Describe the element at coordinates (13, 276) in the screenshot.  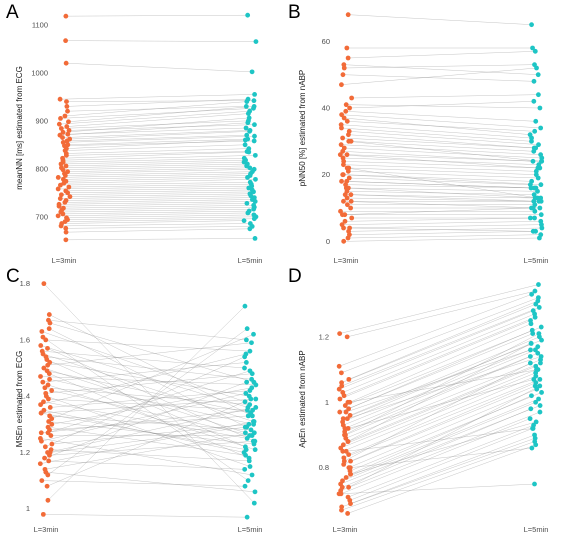
I see `panel-letter: C` at that location.